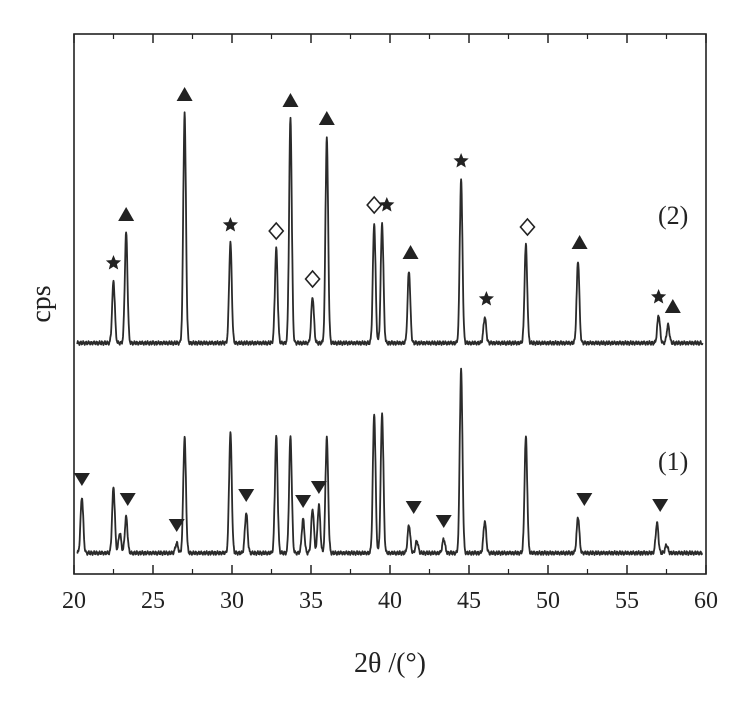 This screenshot has height=718, width=747. Describe the element at coordinates (548, 601) in the screenshot. I see `x-tick-label-50: 50` at that location.